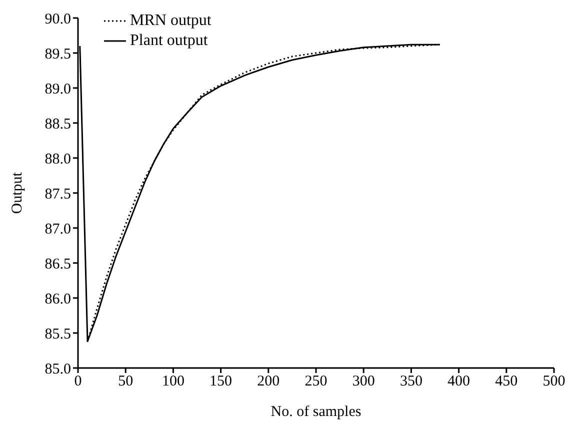 The width and height of the screenshot is (574, 436). Describe the element at coordinates (57, 229) in the screenshot. I see `y-tick-label: 87.0` at that location.